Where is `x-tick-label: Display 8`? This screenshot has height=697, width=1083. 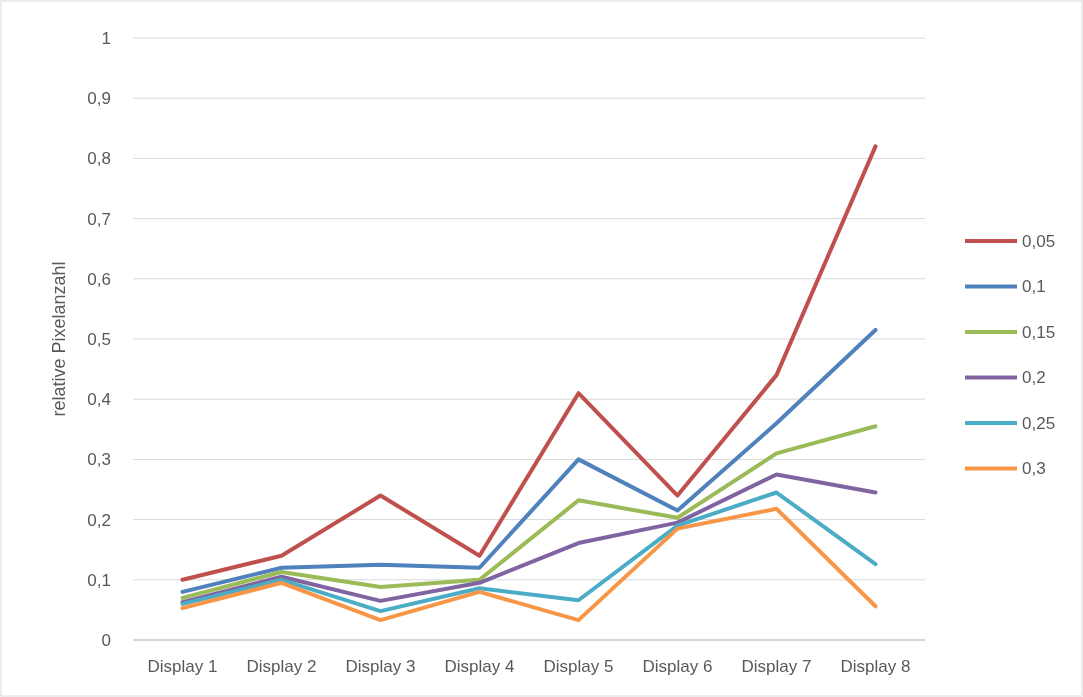
x-tick-label: Display 8 is located at coordinates (875, 666).